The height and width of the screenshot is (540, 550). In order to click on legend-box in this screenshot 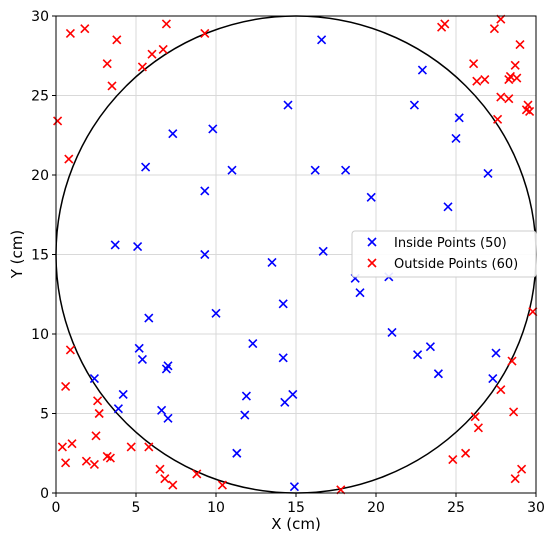, I will do `click(444, 254)`.